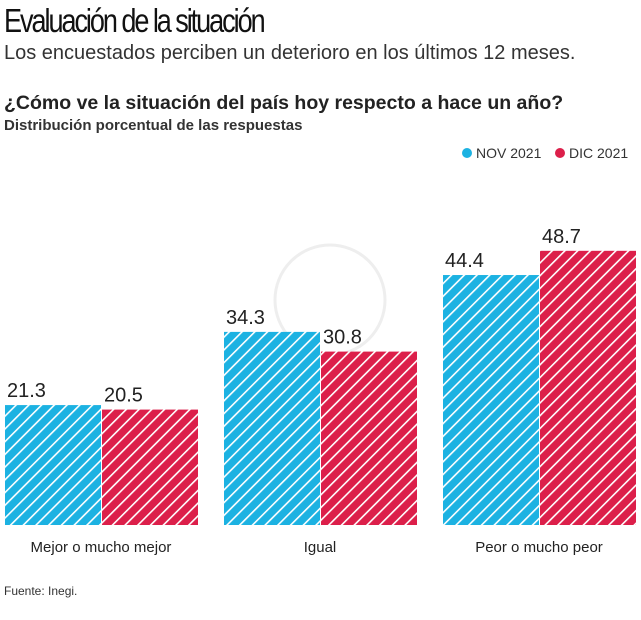 This screenshot has height=620, width=641. Describe the element at coordinates (342, 338) in the screenshot. I see `data-label: 30.8` at that location.